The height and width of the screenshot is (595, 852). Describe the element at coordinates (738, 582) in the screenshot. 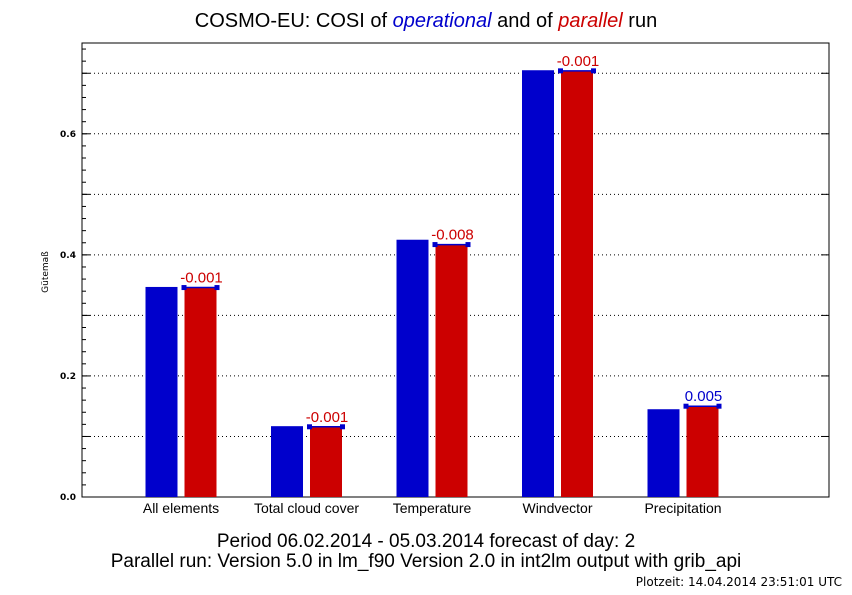

I see `plot-timestamp: Plotzeit: 14.04.2014 23:51:01 UTC` at that location.